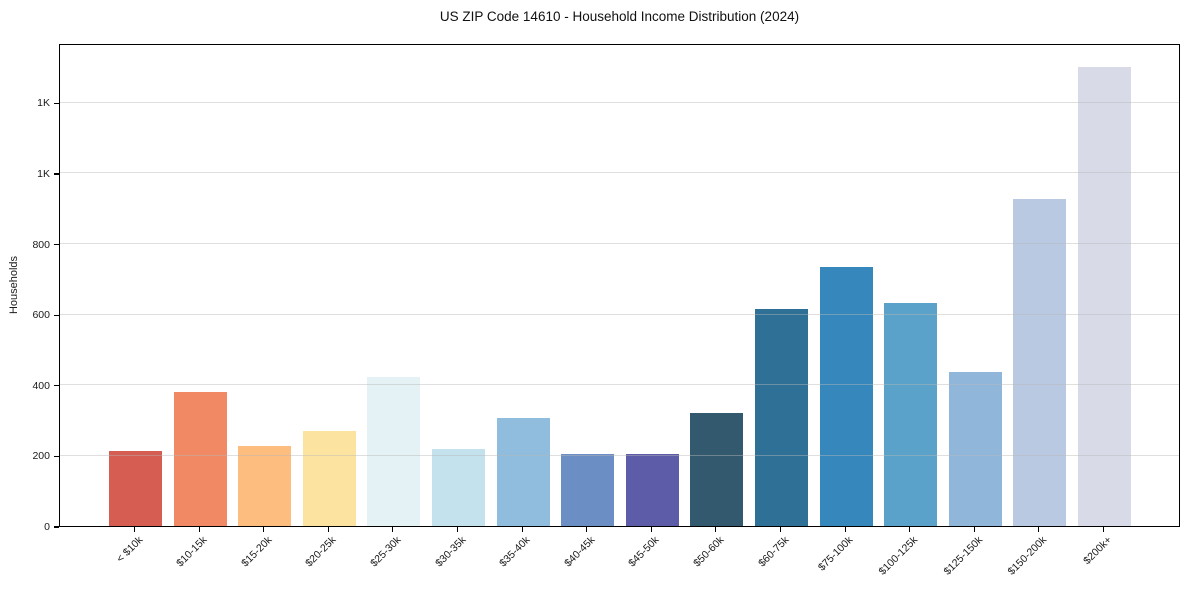 This screenshot has height=590, width=1189. I want to click on bar-30-35k, so click(458, 487).